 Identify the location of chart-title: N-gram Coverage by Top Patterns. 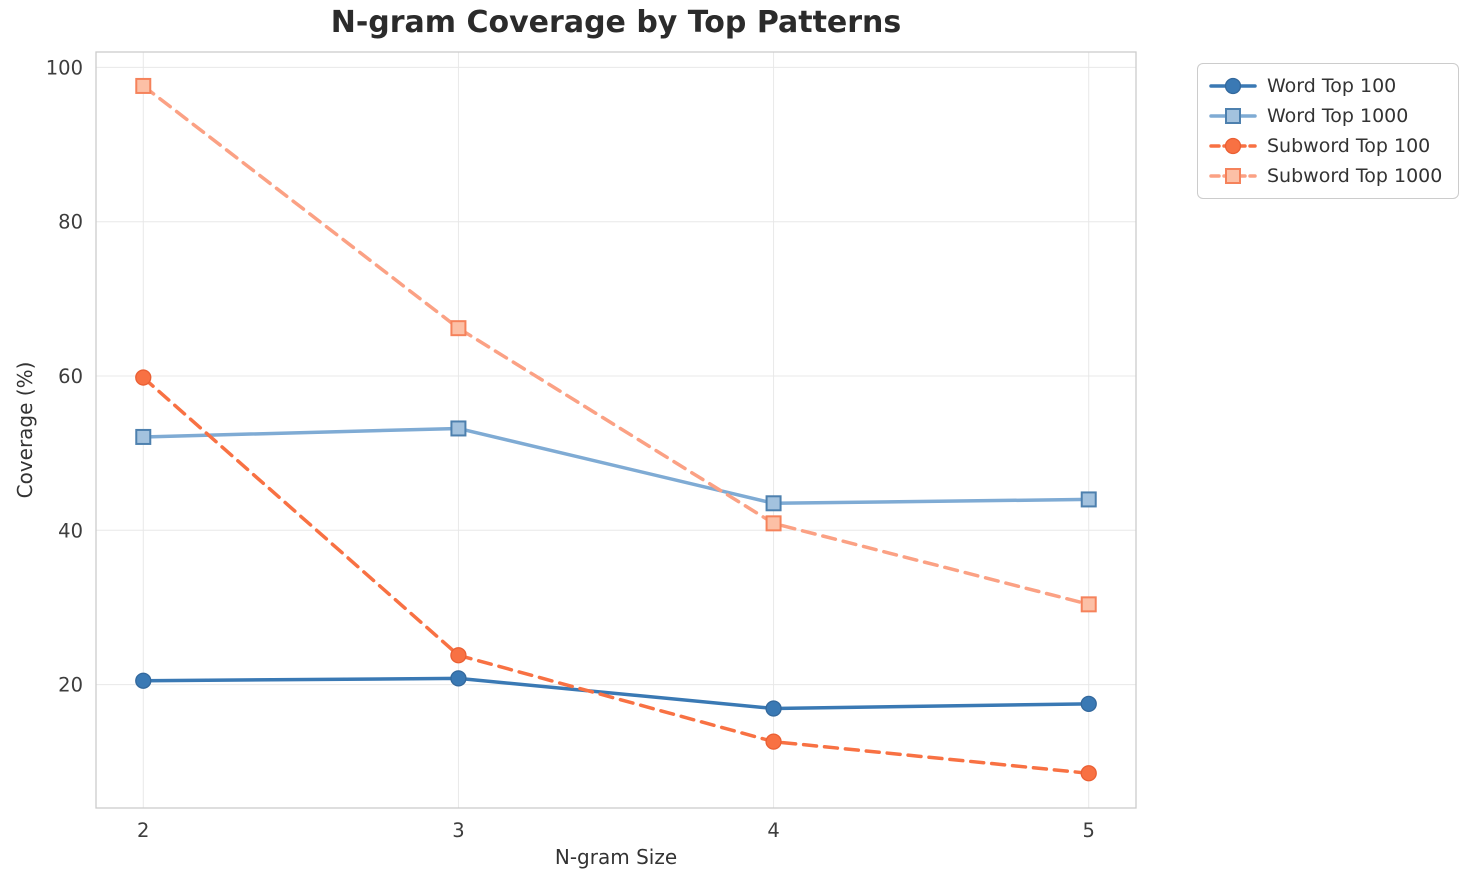
(616, 22).